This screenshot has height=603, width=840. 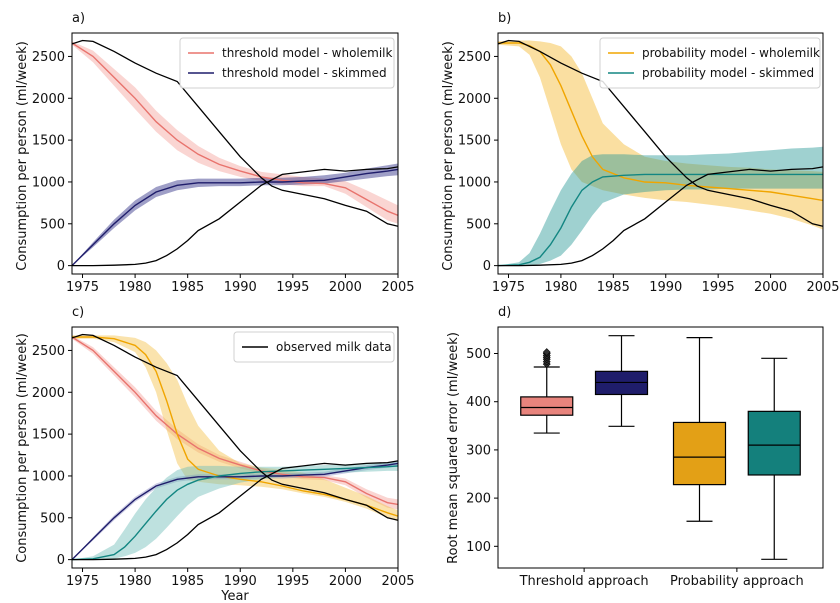 What do you see at coordinates (453, 448) in the screenshot?
I see `panel-d-y-axis-label: Root mean squared error (ml/week)` at bounding box center [453, 448].